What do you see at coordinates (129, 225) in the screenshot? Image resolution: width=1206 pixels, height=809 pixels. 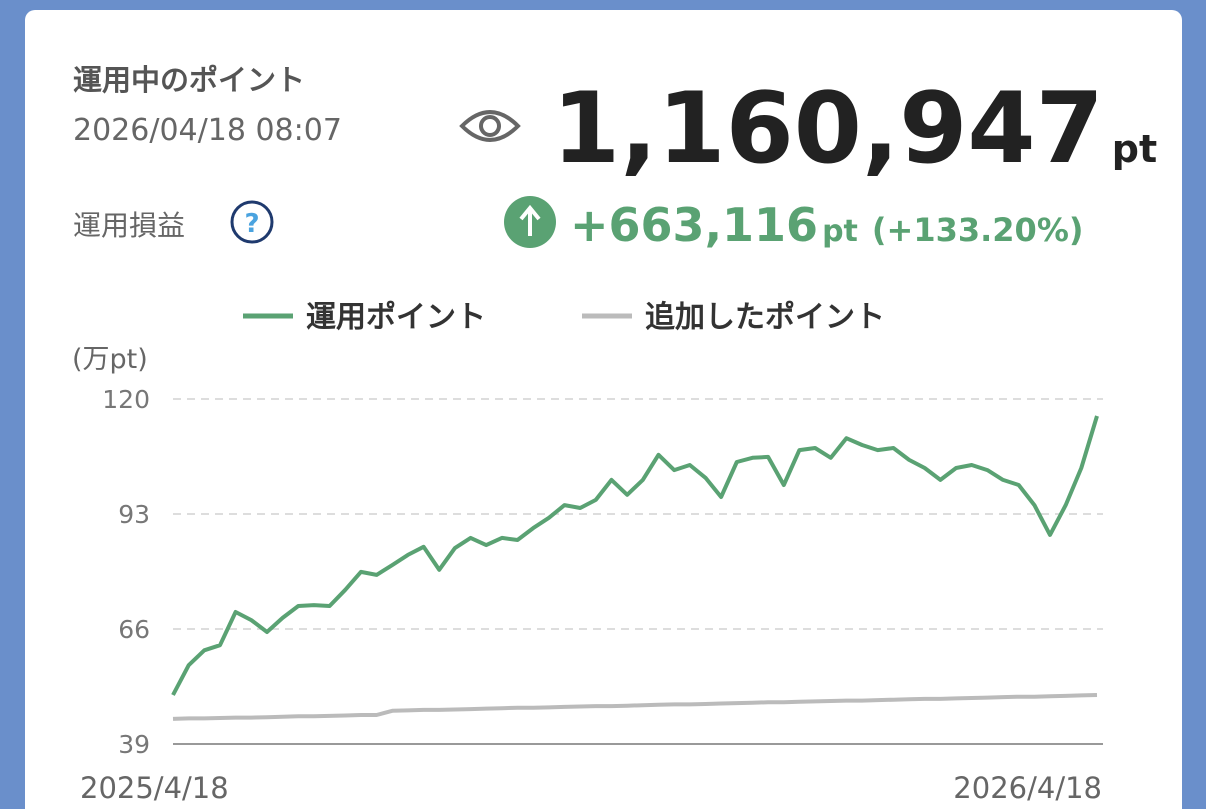 I see `profit-label: 運用損益` at bounding box center [129, 225].